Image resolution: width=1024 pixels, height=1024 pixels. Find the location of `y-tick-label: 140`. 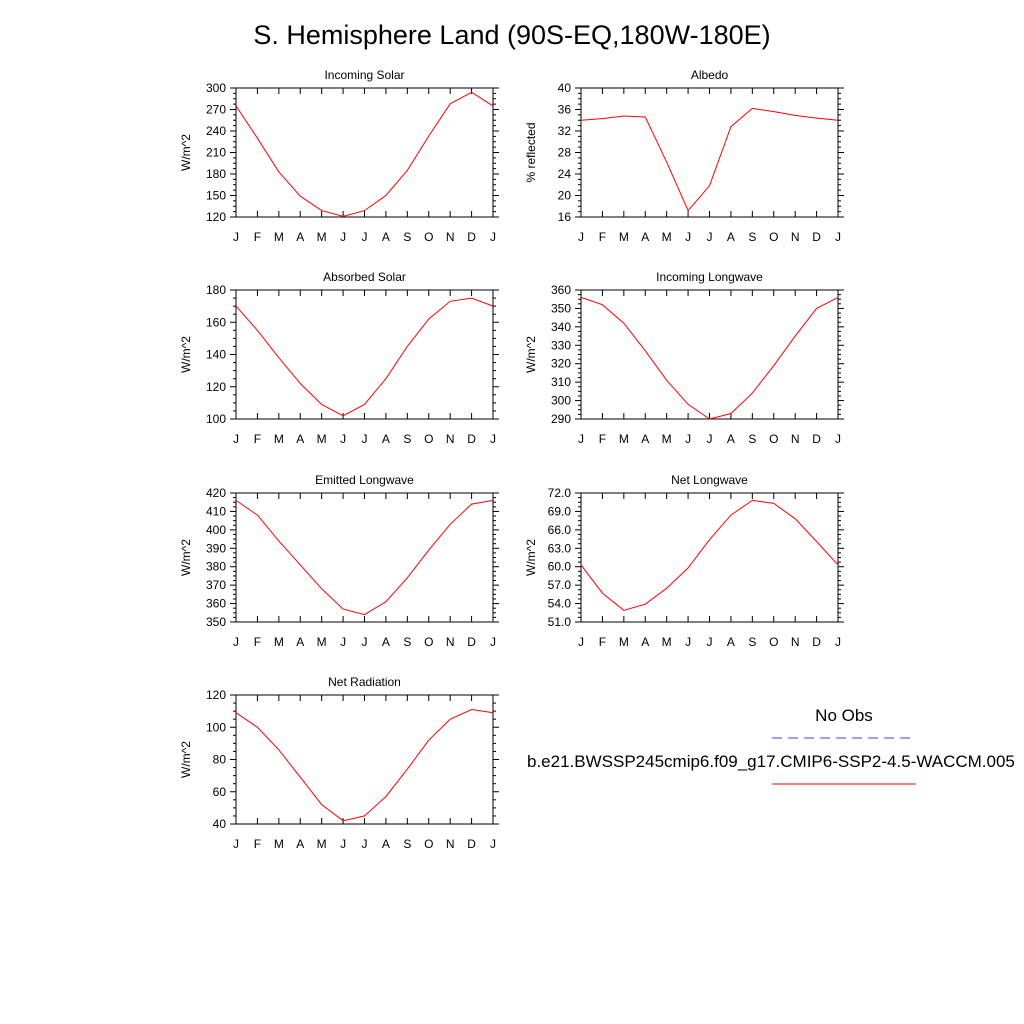

y-tick-label: 140 is located at coordinates (216, 355).